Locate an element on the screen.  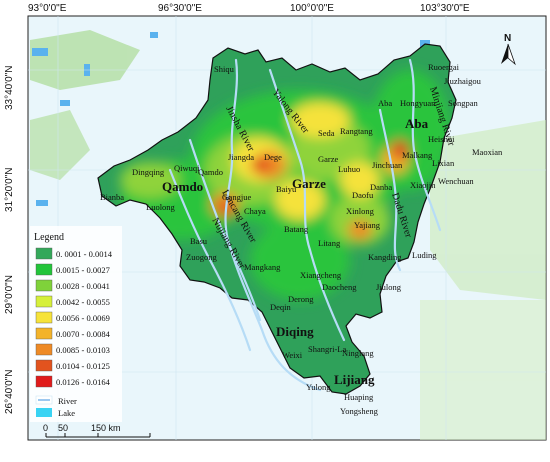
place-label: Baiyu is located at coordinates (286, 189).